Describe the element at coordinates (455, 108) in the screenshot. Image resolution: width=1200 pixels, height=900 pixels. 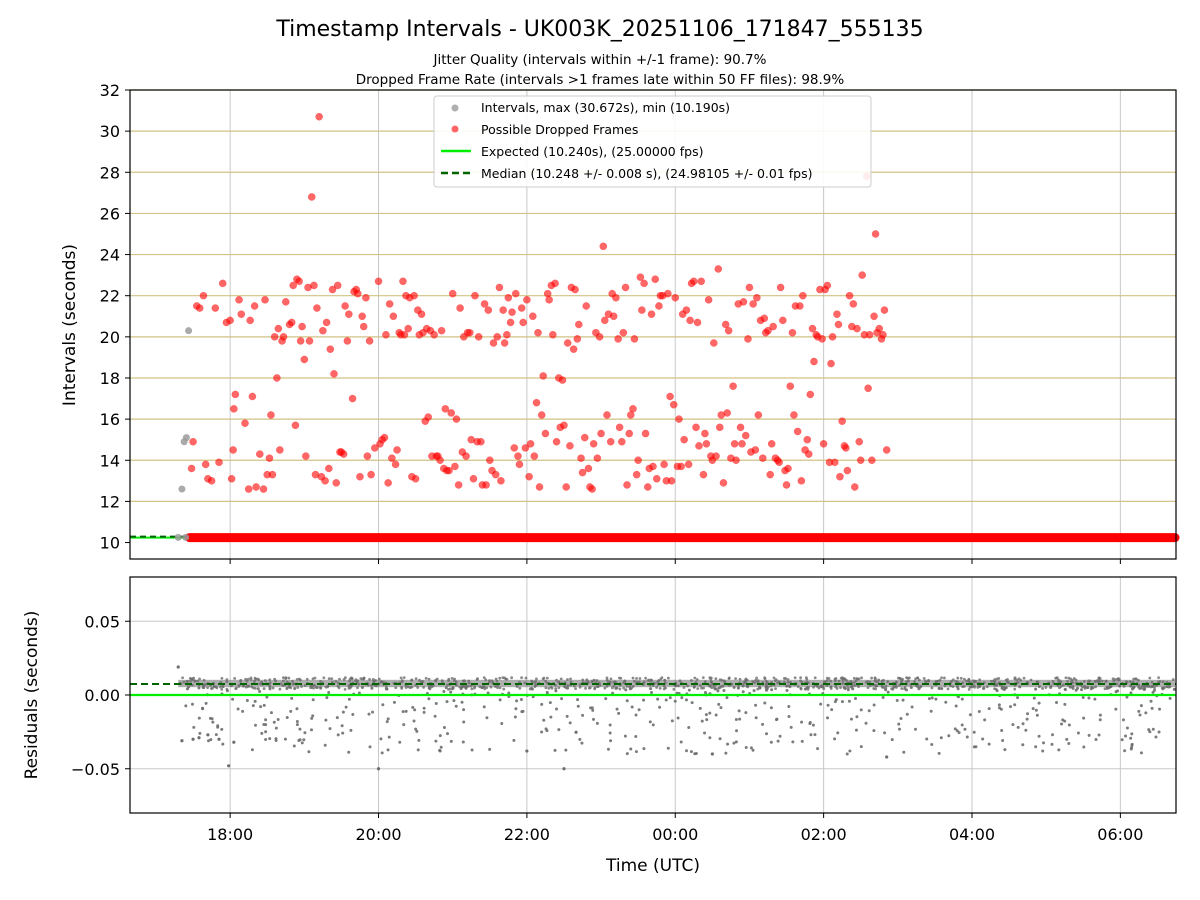
I see `legend-marker-intervals` at that location.